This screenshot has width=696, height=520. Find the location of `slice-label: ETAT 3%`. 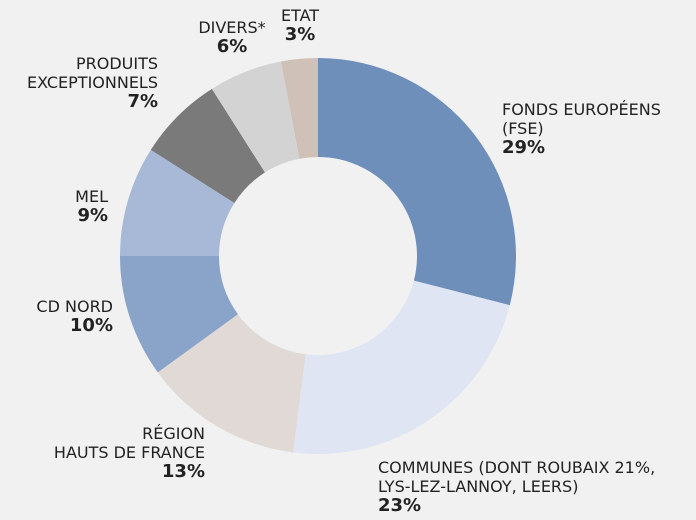

slice-label: ETAT 3% is located at coordinates (300, 25).